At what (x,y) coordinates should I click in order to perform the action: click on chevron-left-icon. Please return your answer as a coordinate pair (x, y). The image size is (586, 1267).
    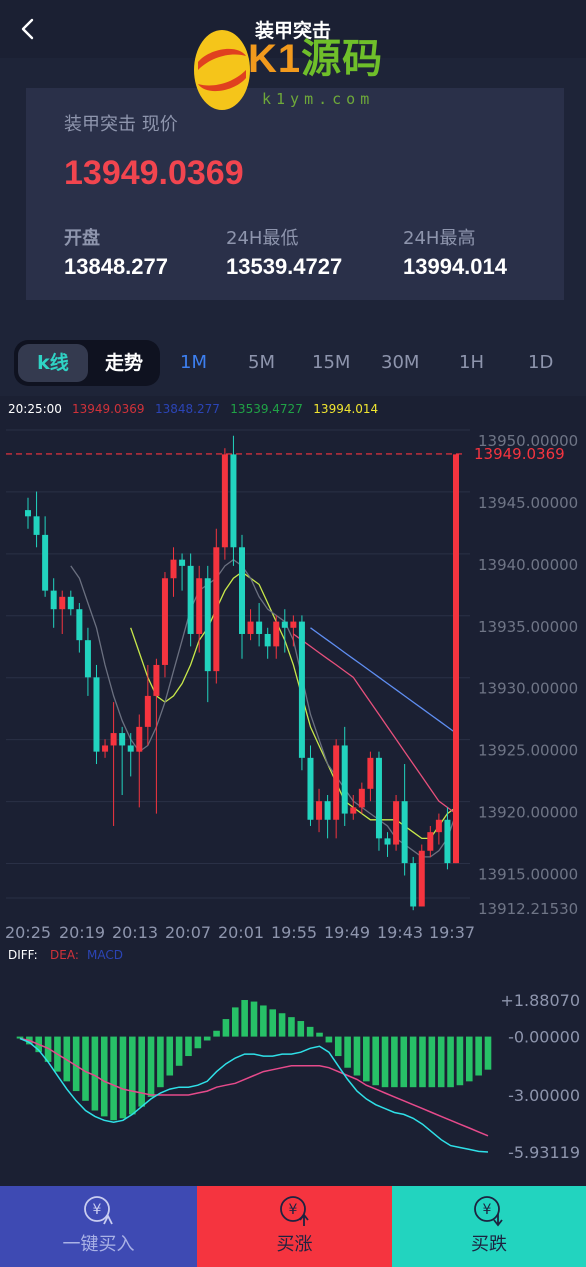
    Looking at the image, I should click on (27, 29).